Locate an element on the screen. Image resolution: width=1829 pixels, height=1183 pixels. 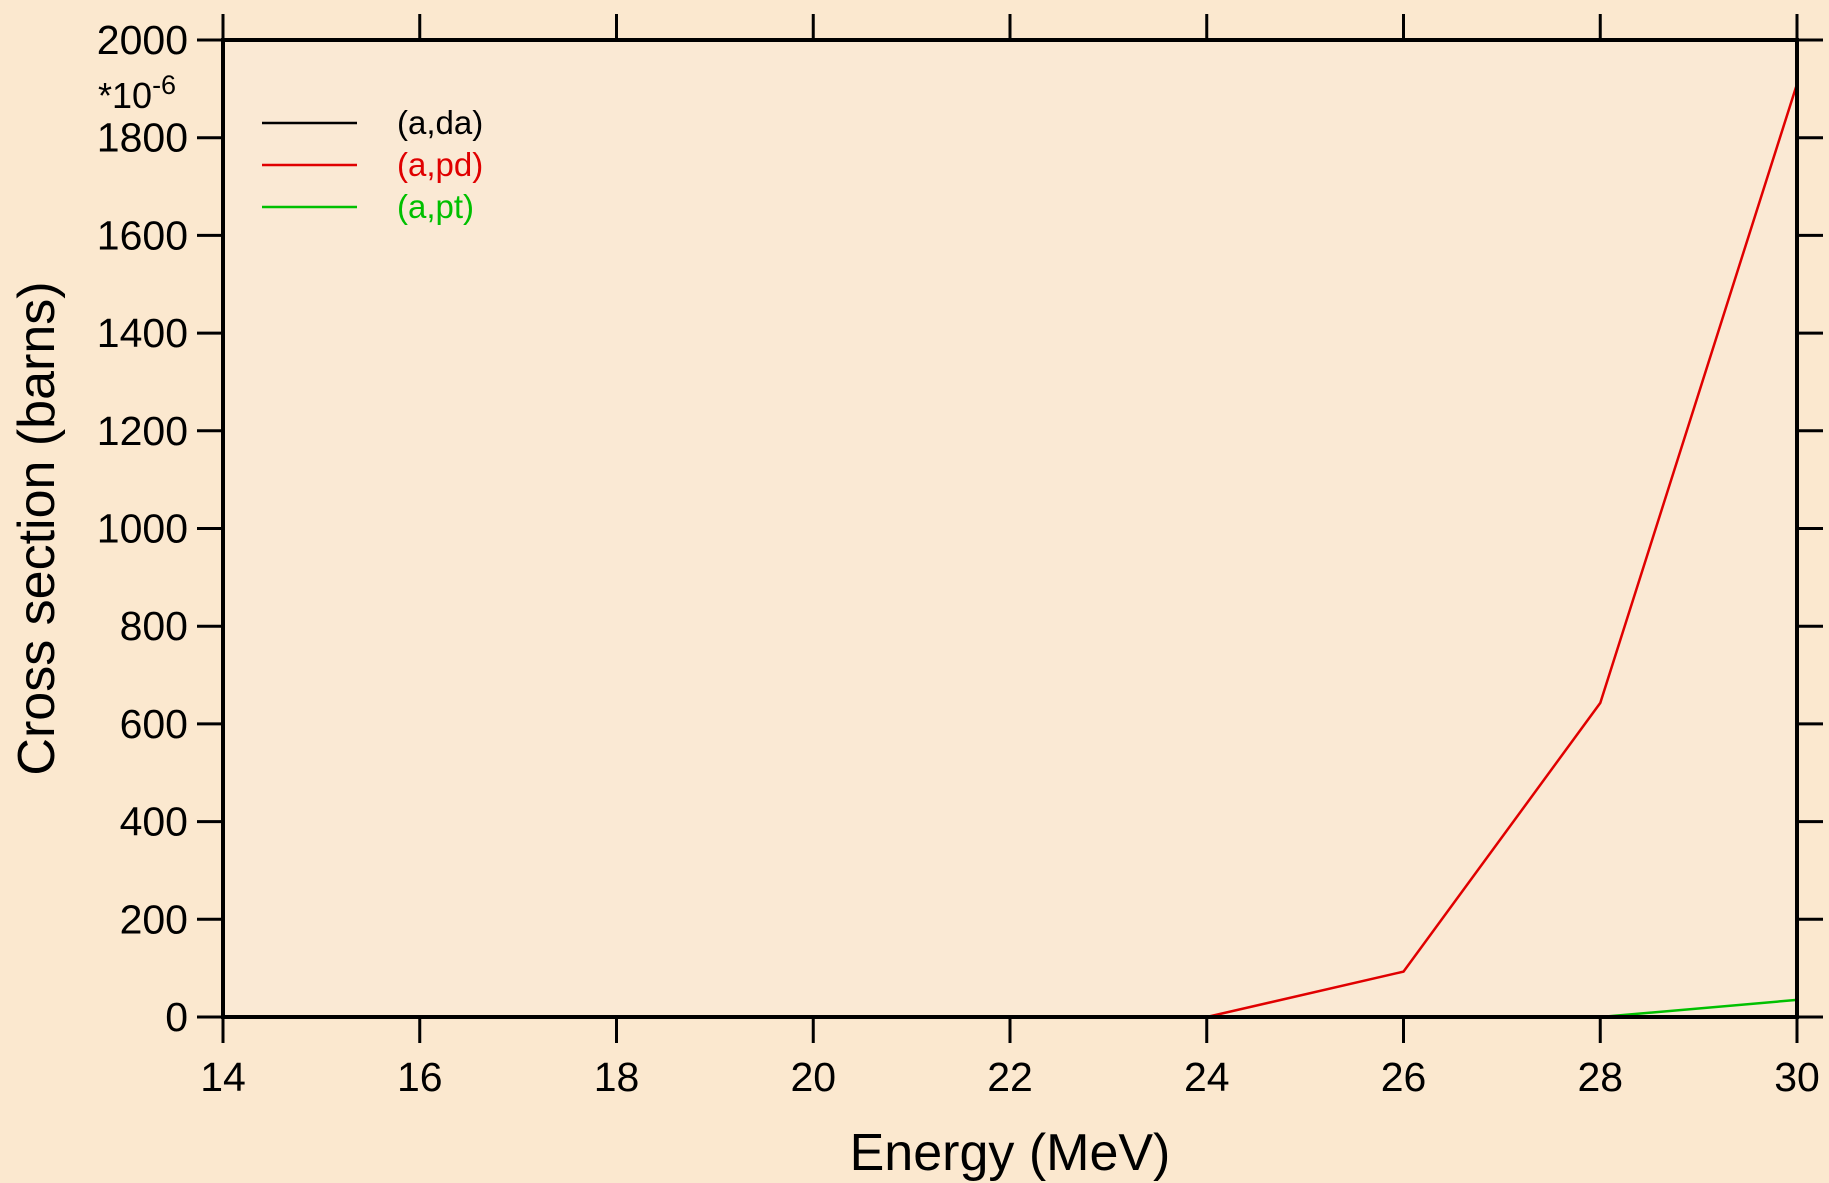
y-tick-label-10: 2000 is located at coordinates (142, 40).